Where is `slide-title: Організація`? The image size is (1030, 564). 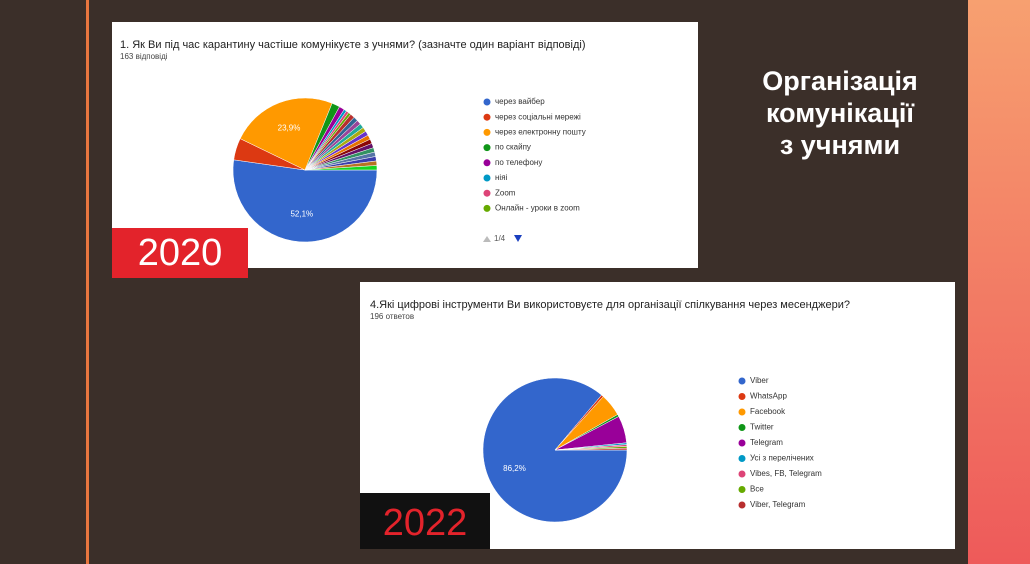
slide-title: Організація is located at coordinates (840, 81).